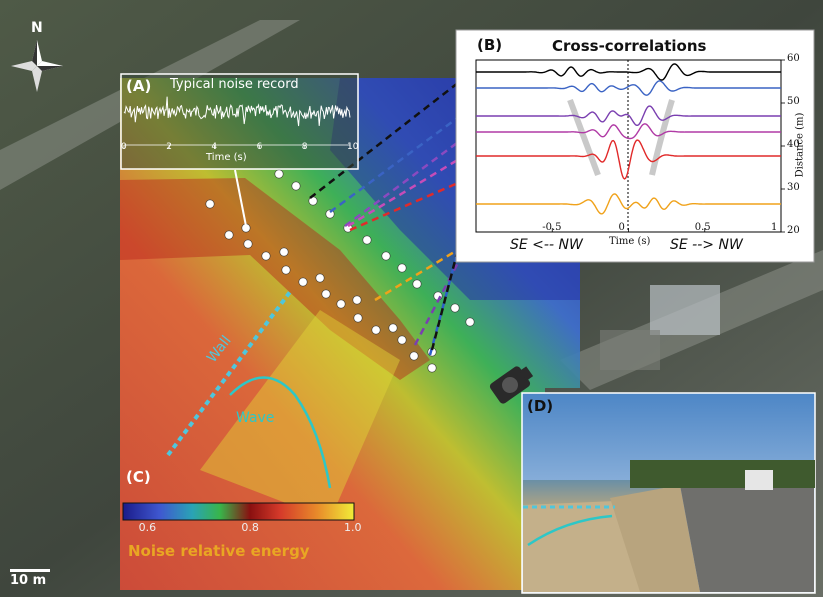 Image resolution: width=823 pixels, height=597 pixels. Describe the element at coordinates (226, 157) in the screenshot. I see `panel-a-xlabel: Time (s)` at that location.